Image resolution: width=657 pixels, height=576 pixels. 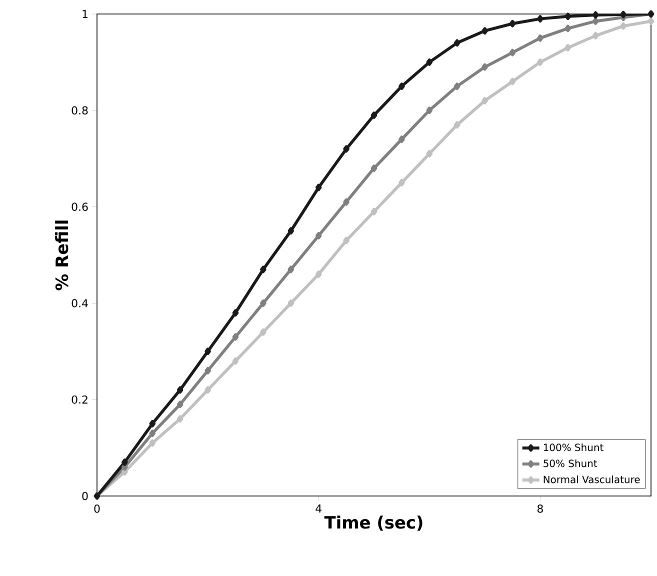 What do you see at coordinates (540, 508) in the screenshot?
I see `x-tick-label: 8` at bounding box center [540, 508].